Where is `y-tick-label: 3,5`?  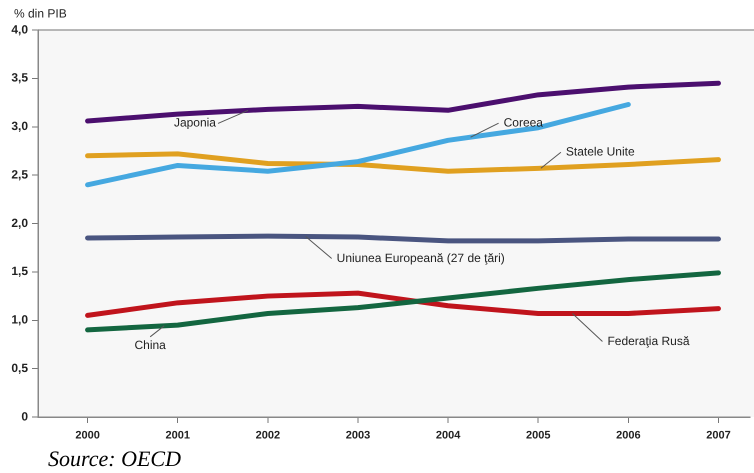 y-tick-label: 3,5 is located at coordinates (19, 77).